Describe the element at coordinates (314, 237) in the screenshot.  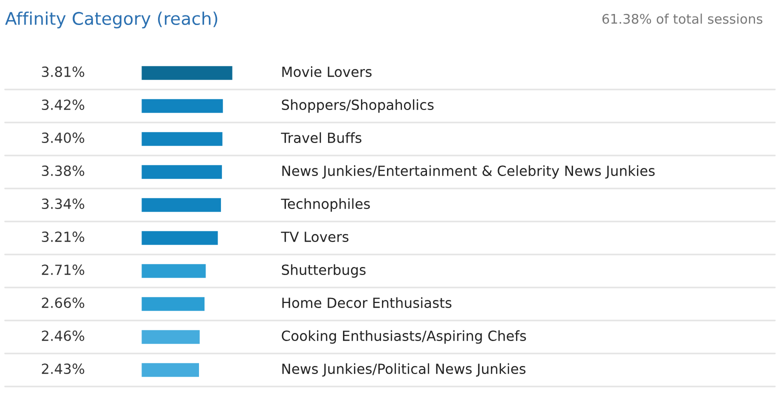
I see `y-tick-label: TV Lovers` at that location.